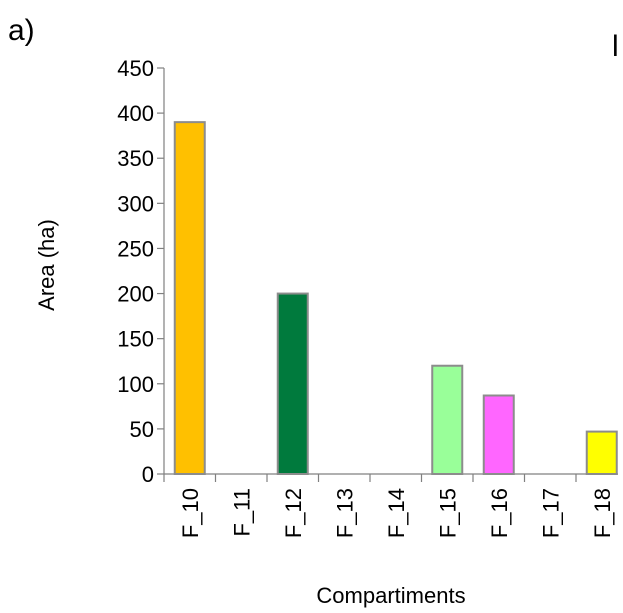  Describe the element at coordinates (602, 513) in the screenshot. I see `x-tick-label: F_18` at that location.